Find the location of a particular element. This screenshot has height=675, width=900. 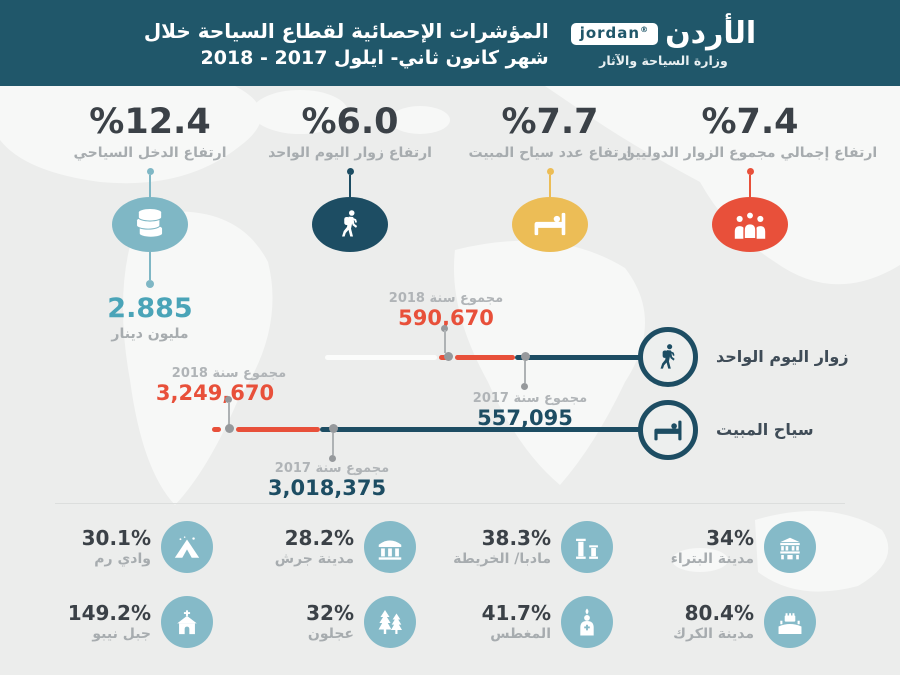

stat-value: %12.4 is located at coordinates (150, 122).